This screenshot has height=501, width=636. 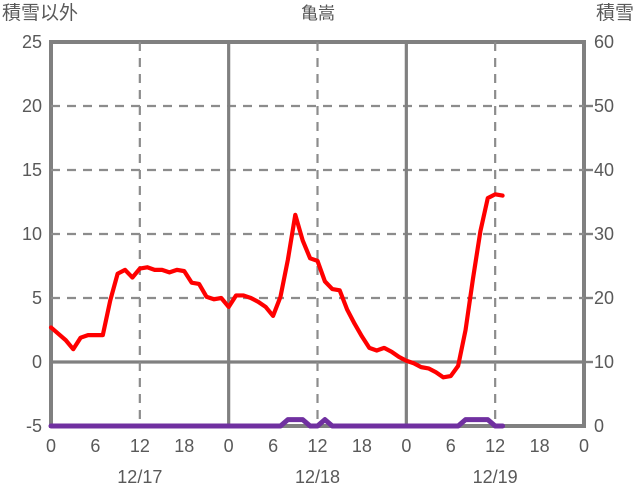 What do you see at coordinates (495, 477) in the screenshot?
I see `x-axis-day-label: 12/19` at bounding box center [495, 477].